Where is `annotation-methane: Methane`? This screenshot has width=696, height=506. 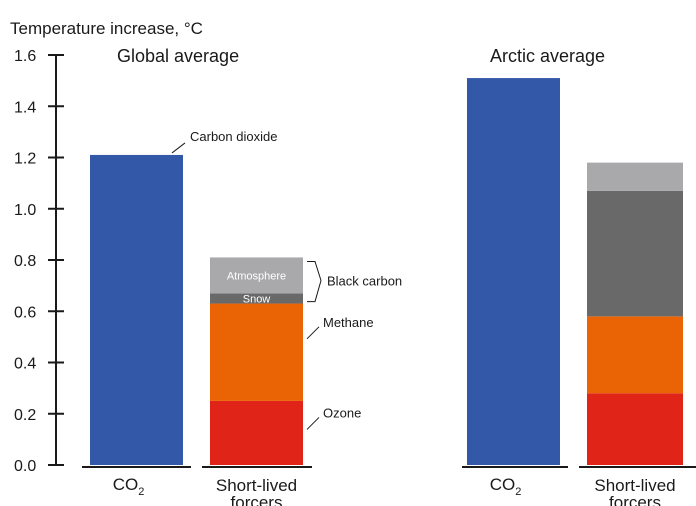
annotation-methane: Methane is located at coordinates (348, 322).